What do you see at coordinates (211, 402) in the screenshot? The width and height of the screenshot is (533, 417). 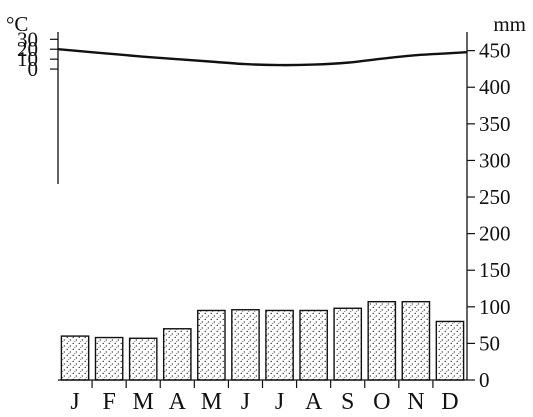 I see `month-label-5: M` at bounding box center [211, 402].